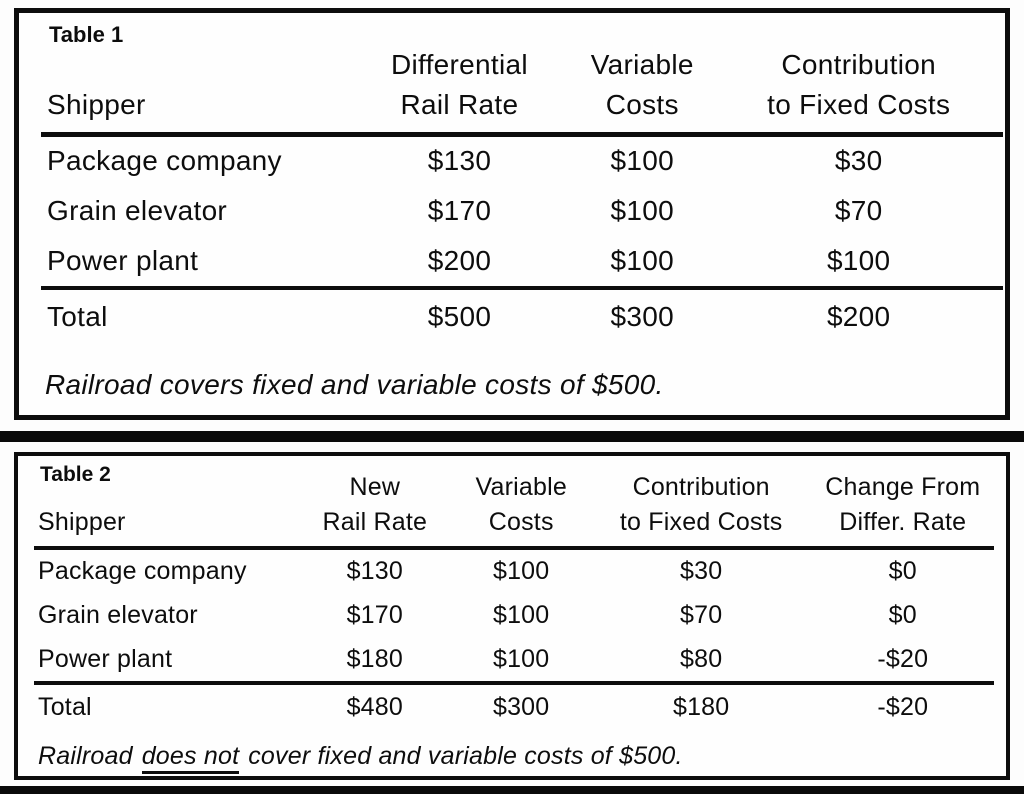 The height and width of the screenshot is (794, 1024). I want to click on table2-header-change: Change From Differ. Rate, so click(902, 510).